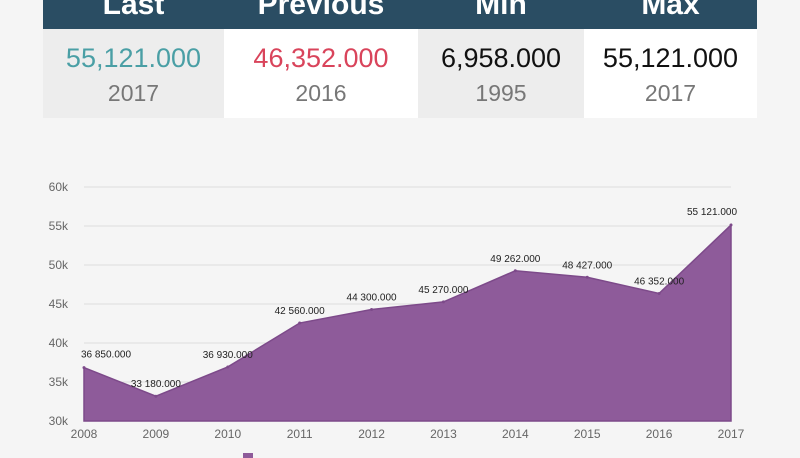 This screenshot has height=458, width=800. Describe the element at coordinates (501, 10) in the screenshot. I see `stat-header-min: Min` at that location.